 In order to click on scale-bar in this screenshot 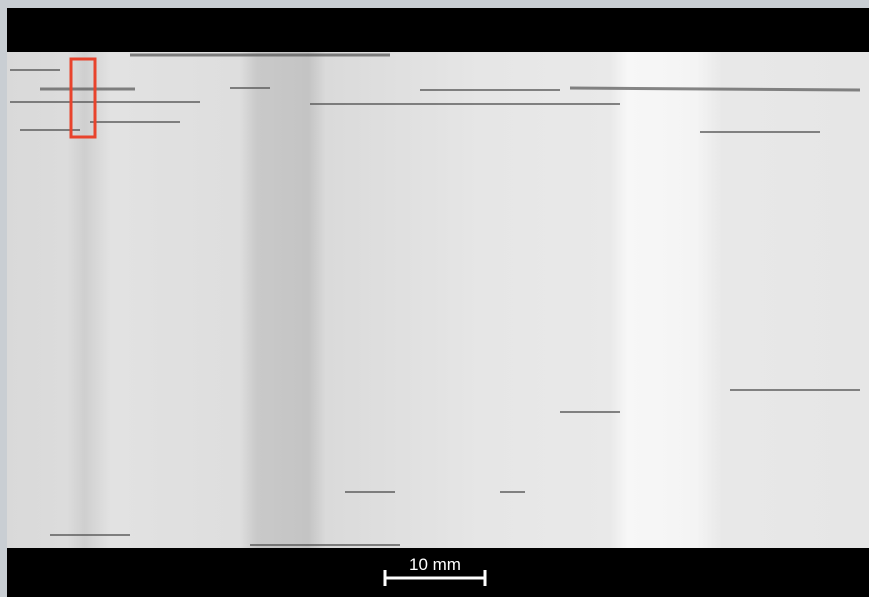, I will do `click(435, 578)`.